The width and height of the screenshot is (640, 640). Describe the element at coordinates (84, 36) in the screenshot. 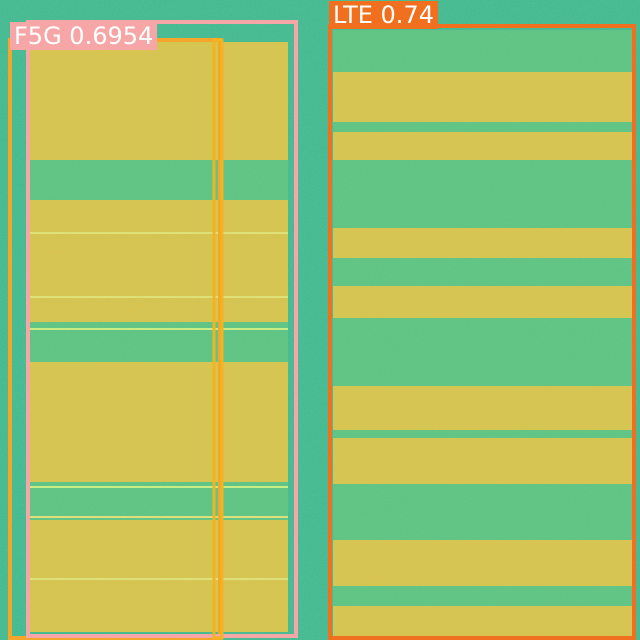

I see `5g-detection-label: F5G 0.6954` at that location.